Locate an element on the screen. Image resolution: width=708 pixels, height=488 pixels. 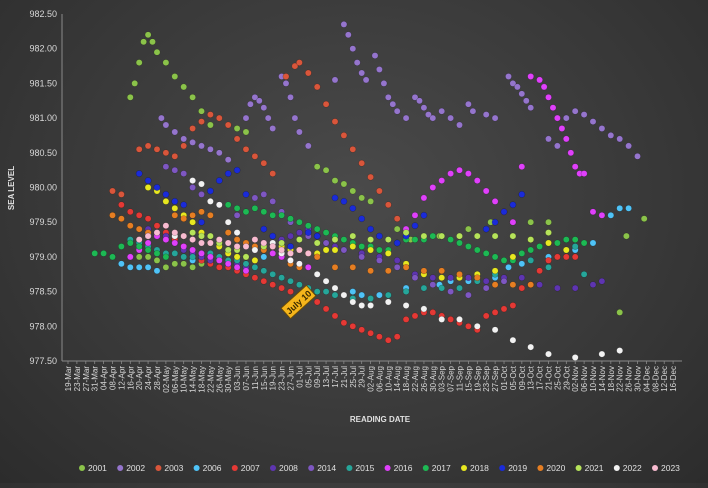
y-tick-label: 980.00 is located at coordinates (43, 188).